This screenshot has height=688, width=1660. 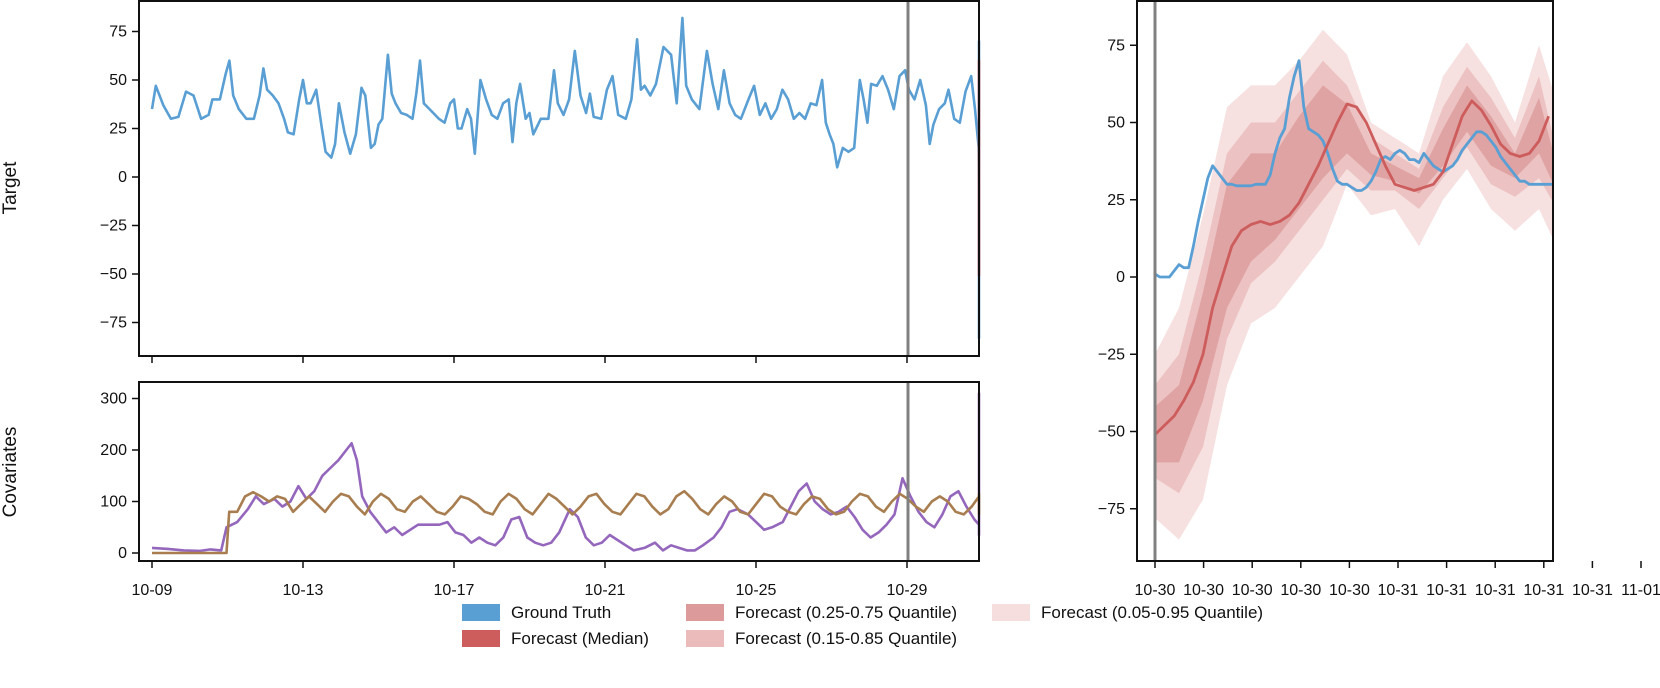 I want to click on target-ytick-label: −75, so click(x=113, y=323).